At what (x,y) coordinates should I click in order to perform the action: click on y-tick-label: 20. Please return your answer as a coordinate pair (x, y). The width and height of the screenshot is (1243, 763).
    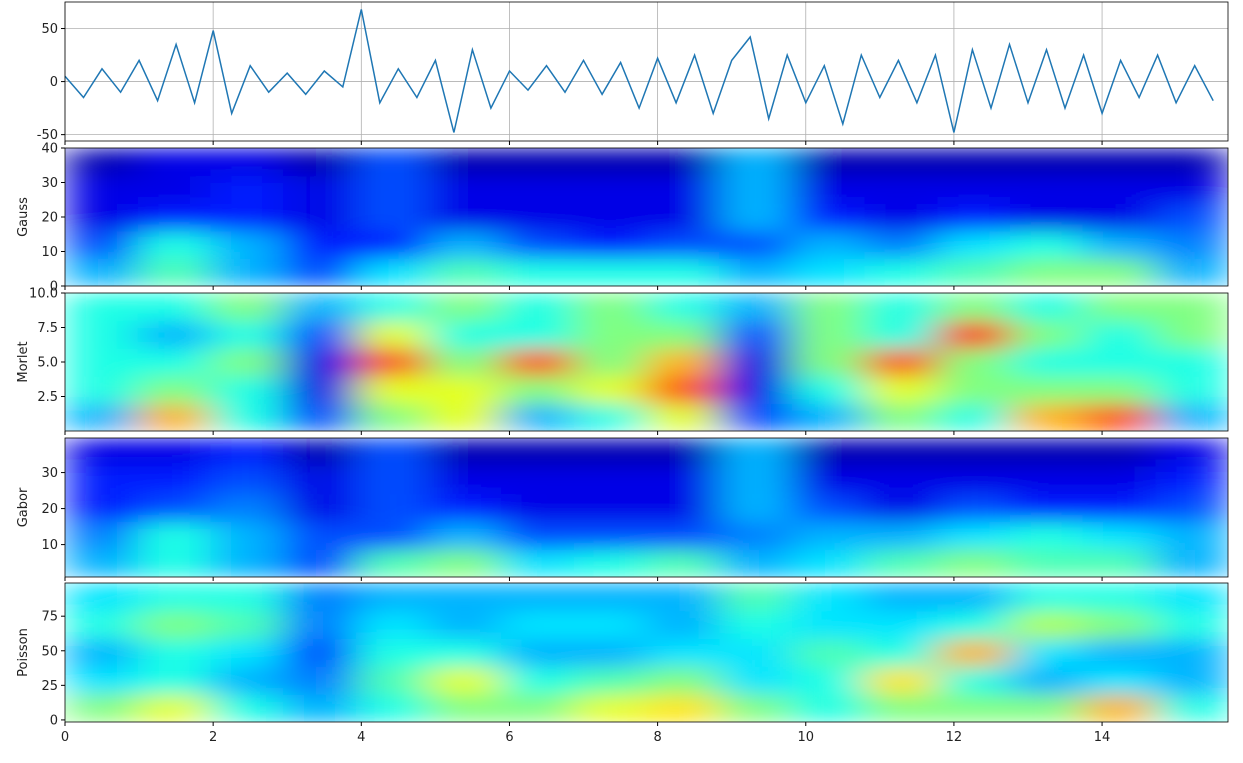
    Looking at the image, I should click on (49, 218).